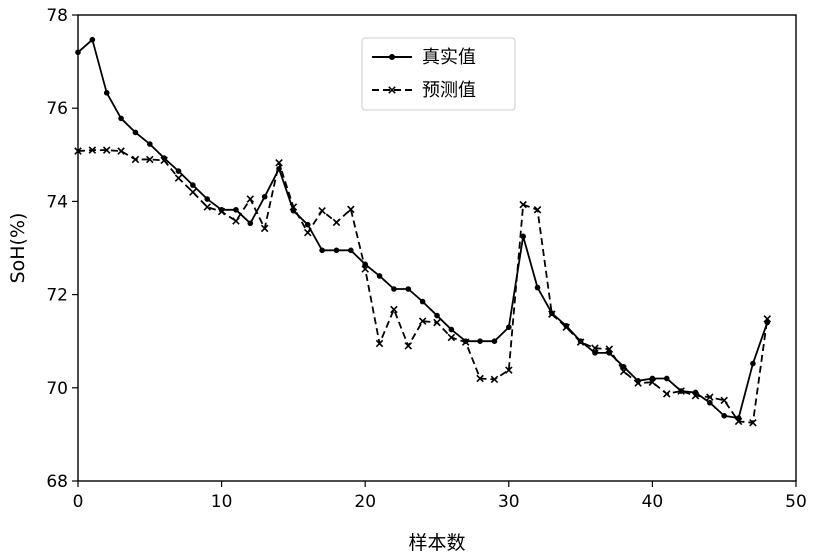 The width and height of the screenshot is (815, 558). I want to click on y-axis-title: SoH(%), so click(18, 248).